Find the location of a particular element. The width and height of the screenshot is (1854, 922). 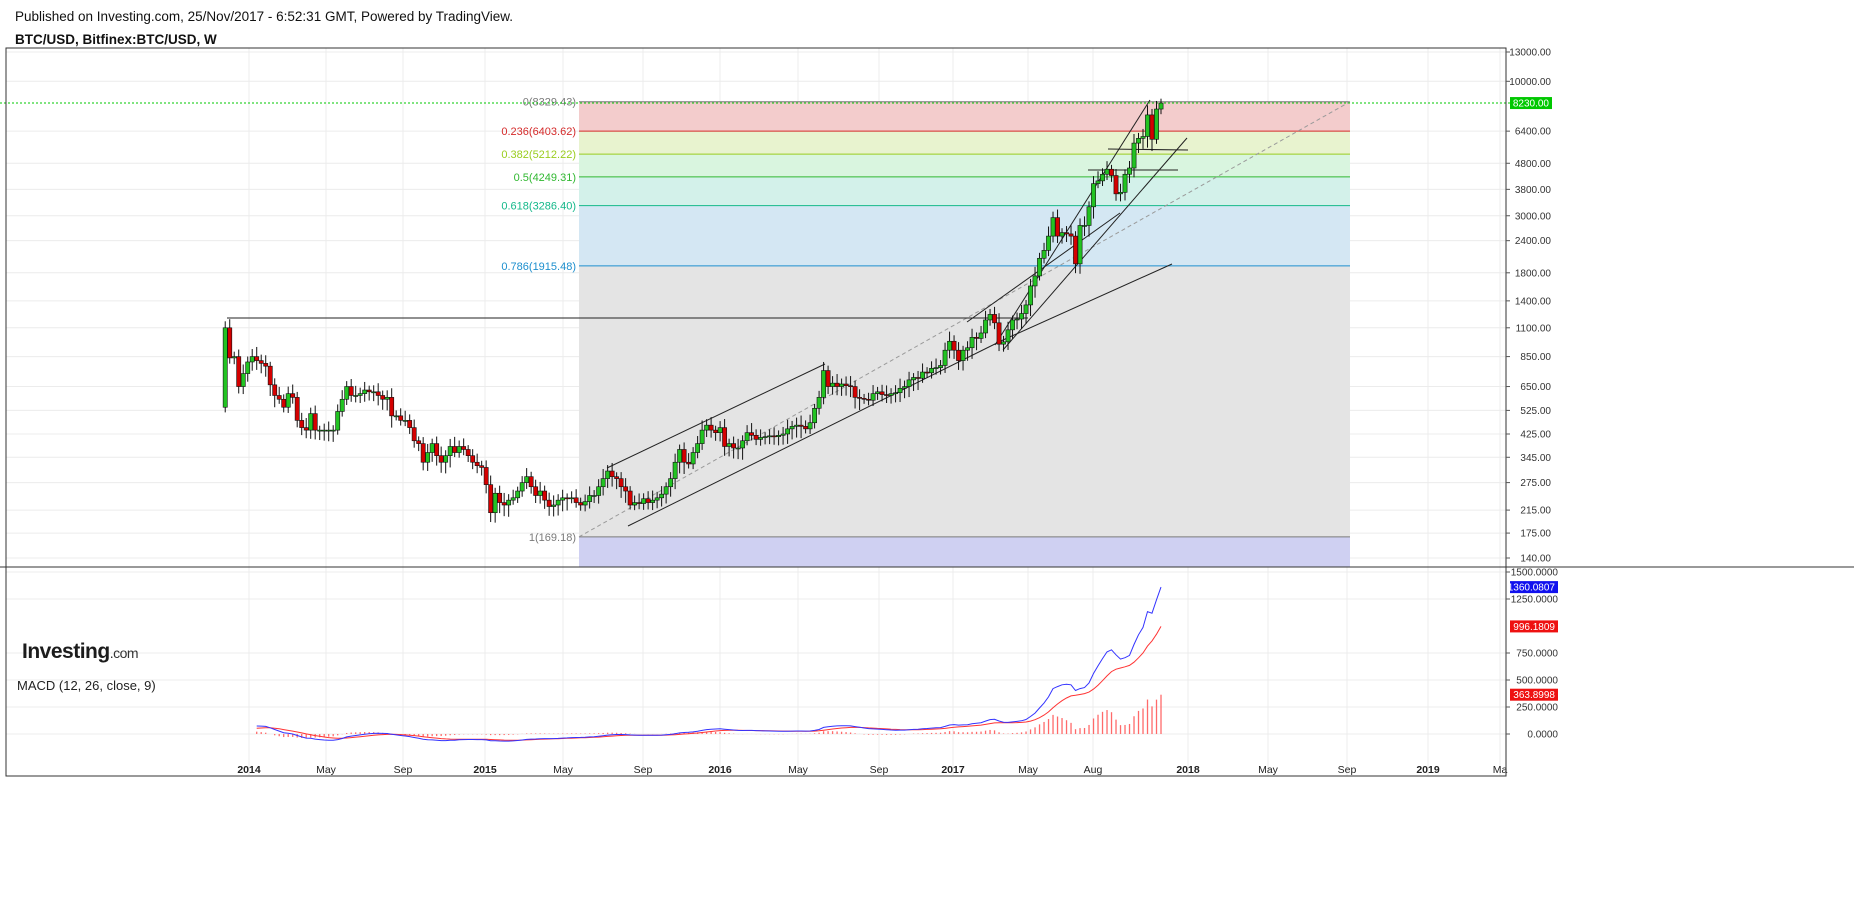

price-tick-label: 850.00 is located at coordinates (1535, 357).